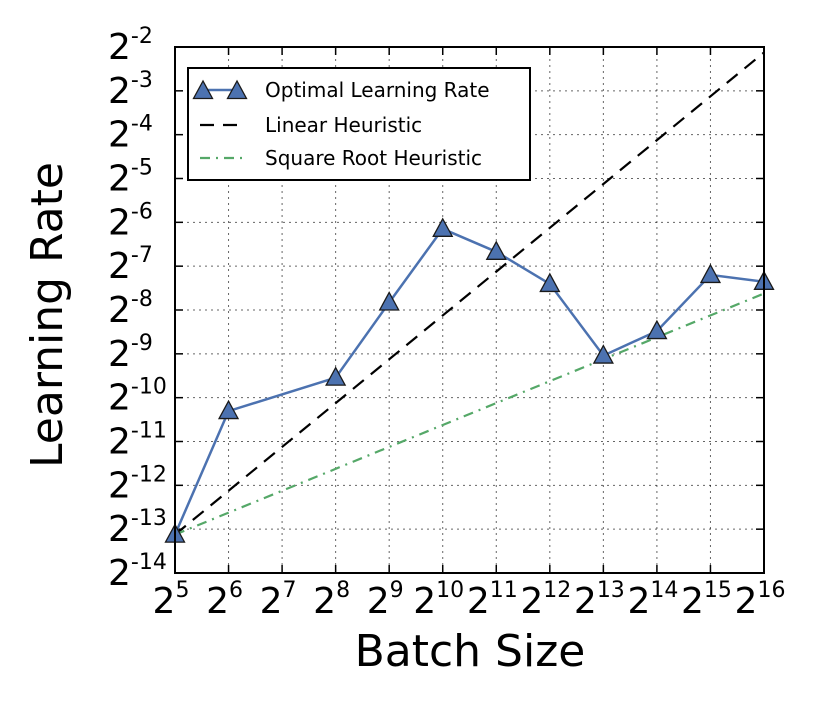 The image size is (830, 727). I want to click on y-tick-label: 2-4, so click(130, 134).